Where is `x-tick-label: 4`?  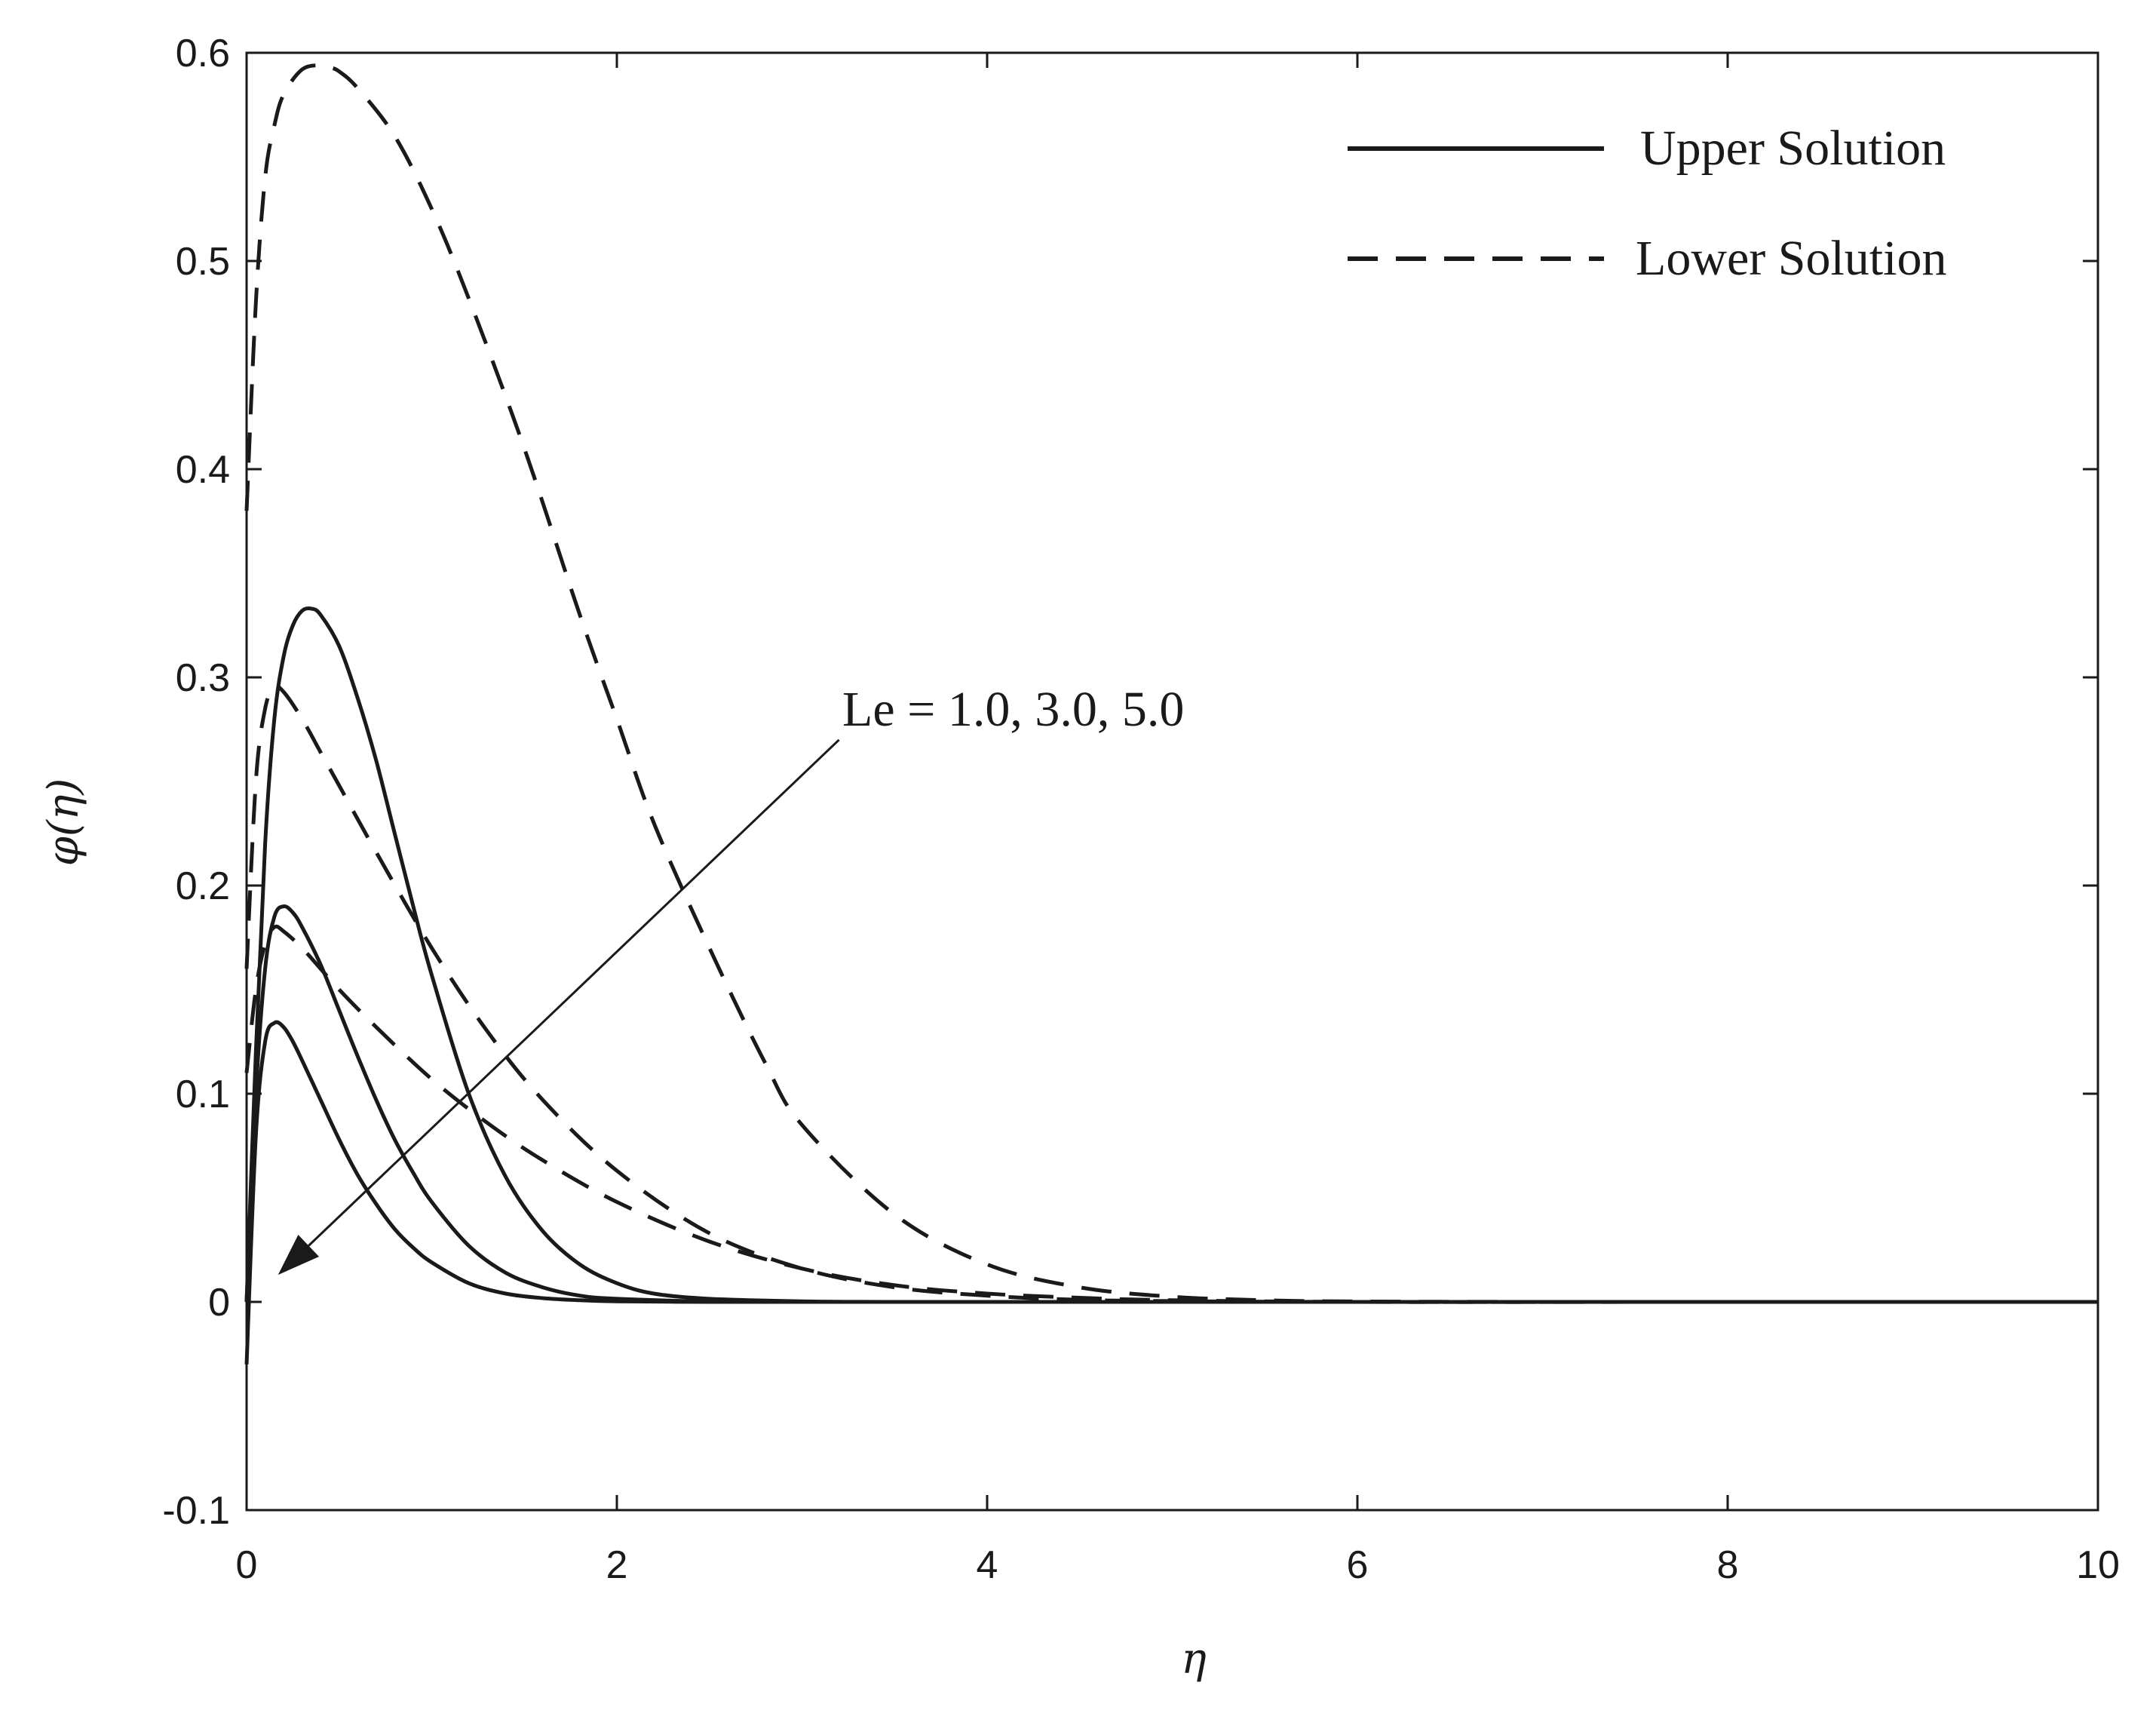 x-tick-label: 4 is located at coordinates (988, 1565).